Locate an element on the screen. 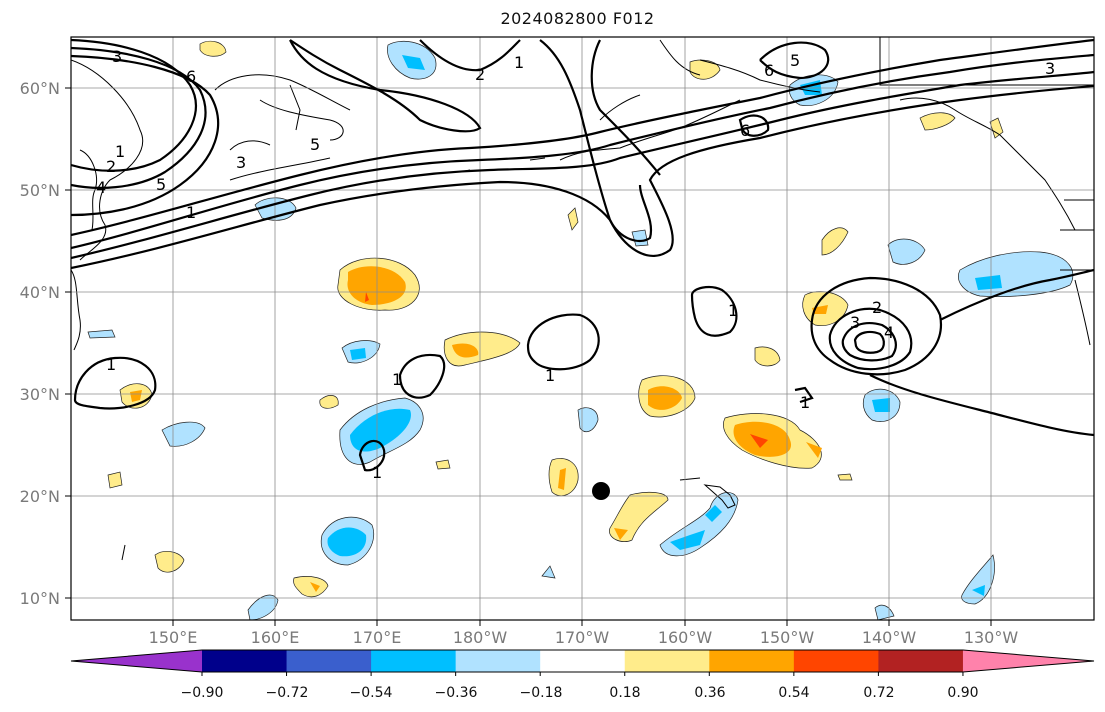 This screenshot has width=1105, height=712. colorbar-label: −0.54 is located at coordinates (371, 693).